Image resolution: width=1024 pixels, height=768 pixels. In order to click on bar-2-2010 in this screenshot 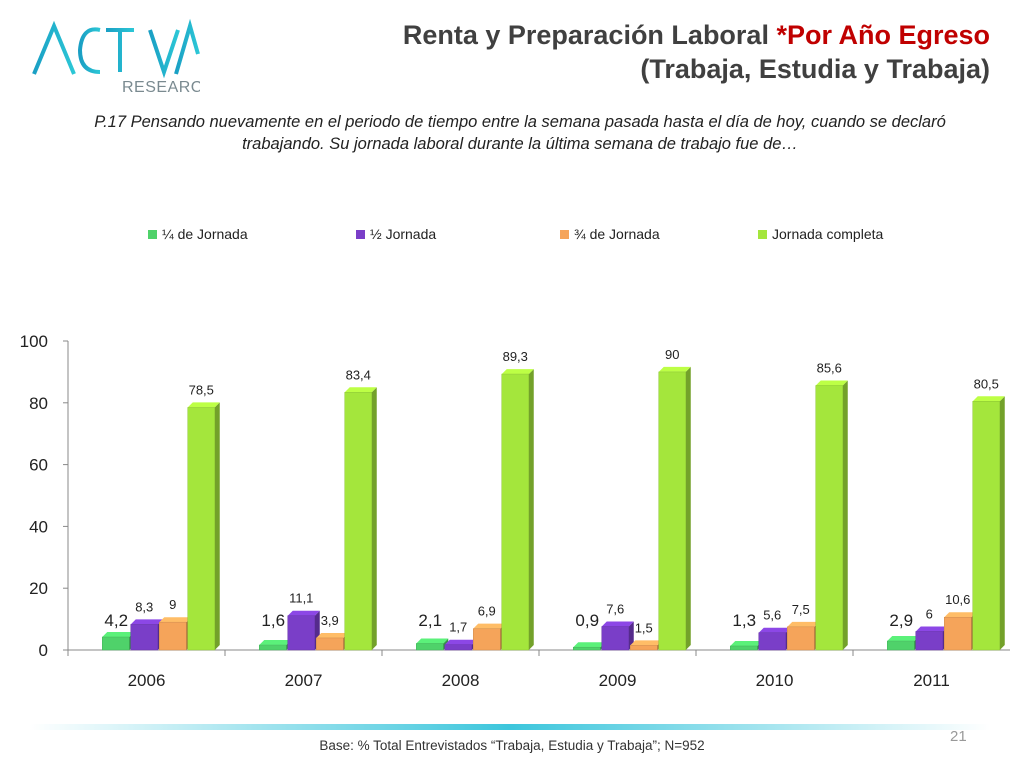, I will do `click(801, 638)`.